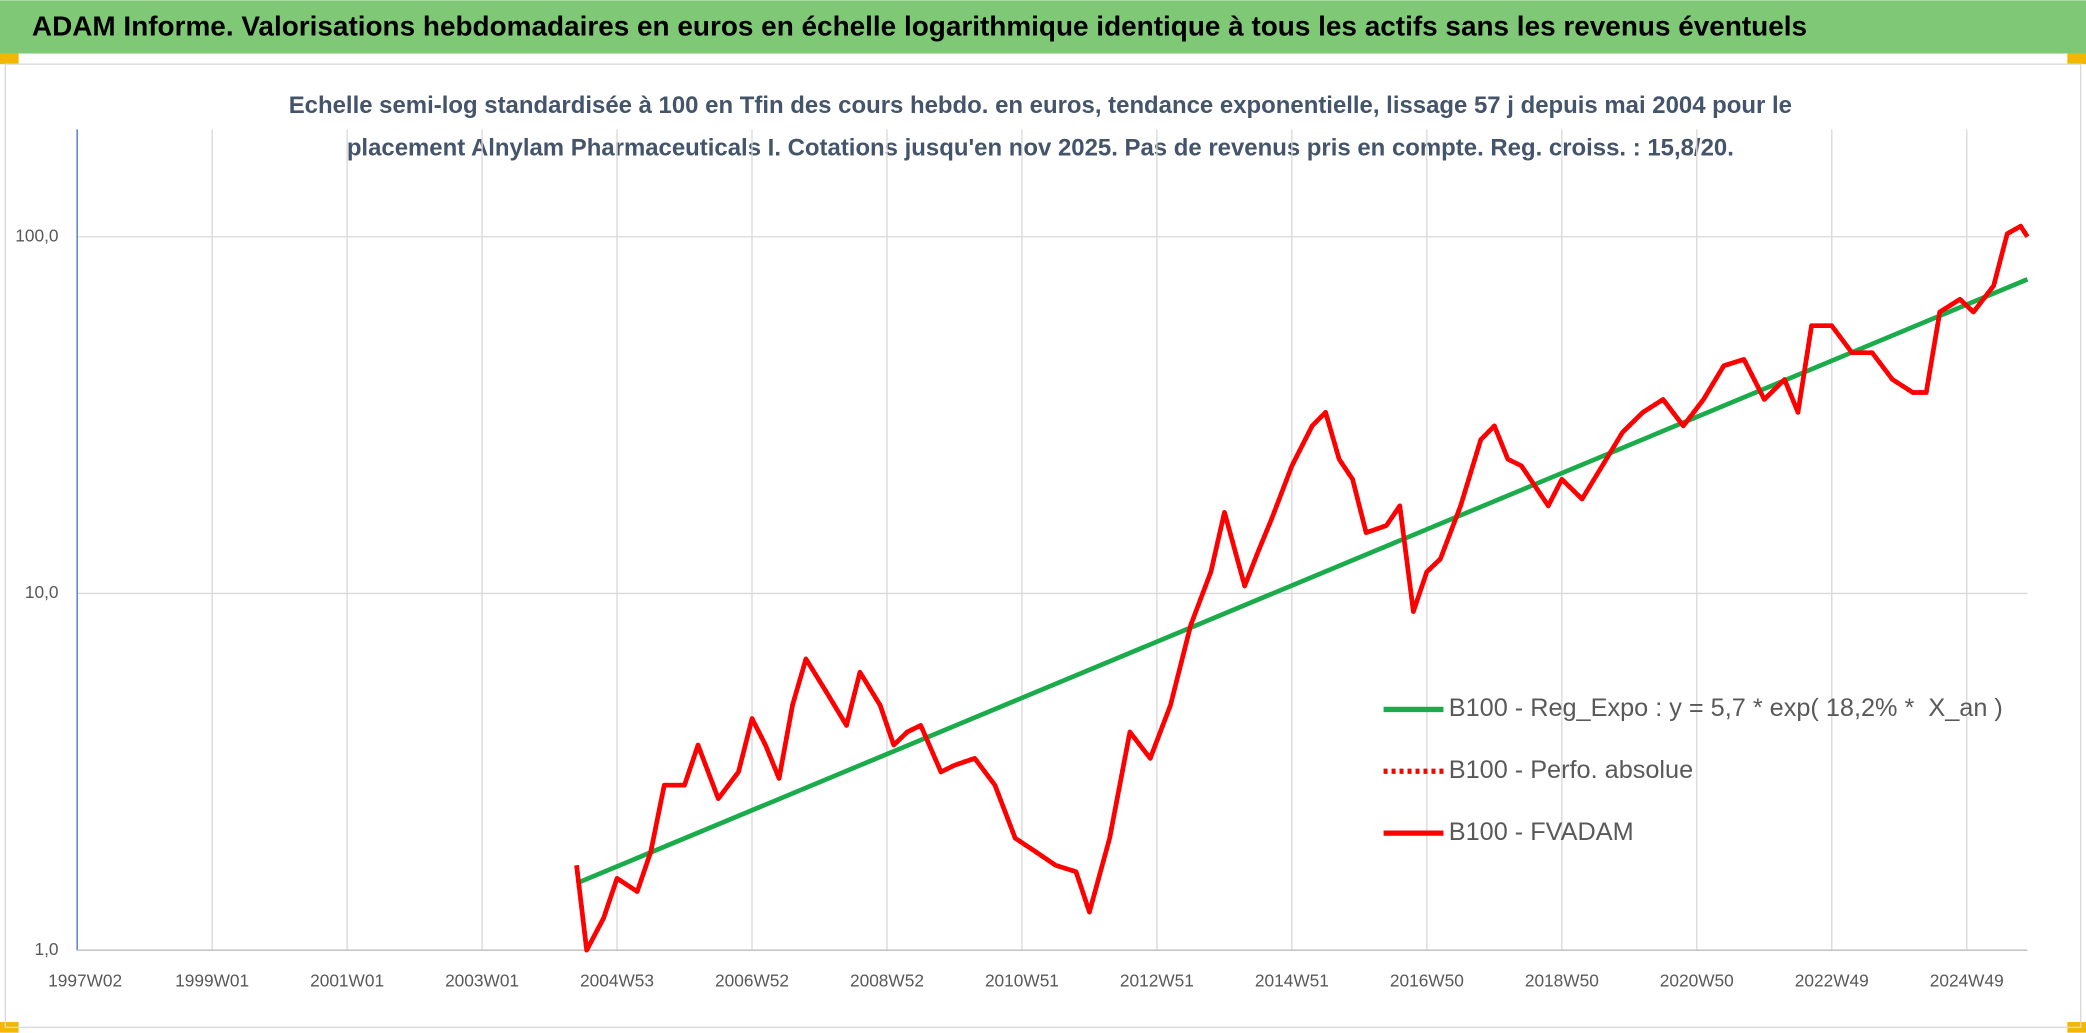 The height and width of the screenshot is (1033, 2086). Describe the element at coordinates (1697, 981) in the screenshot. I see `x-tick-label: 2020W50` at that location.